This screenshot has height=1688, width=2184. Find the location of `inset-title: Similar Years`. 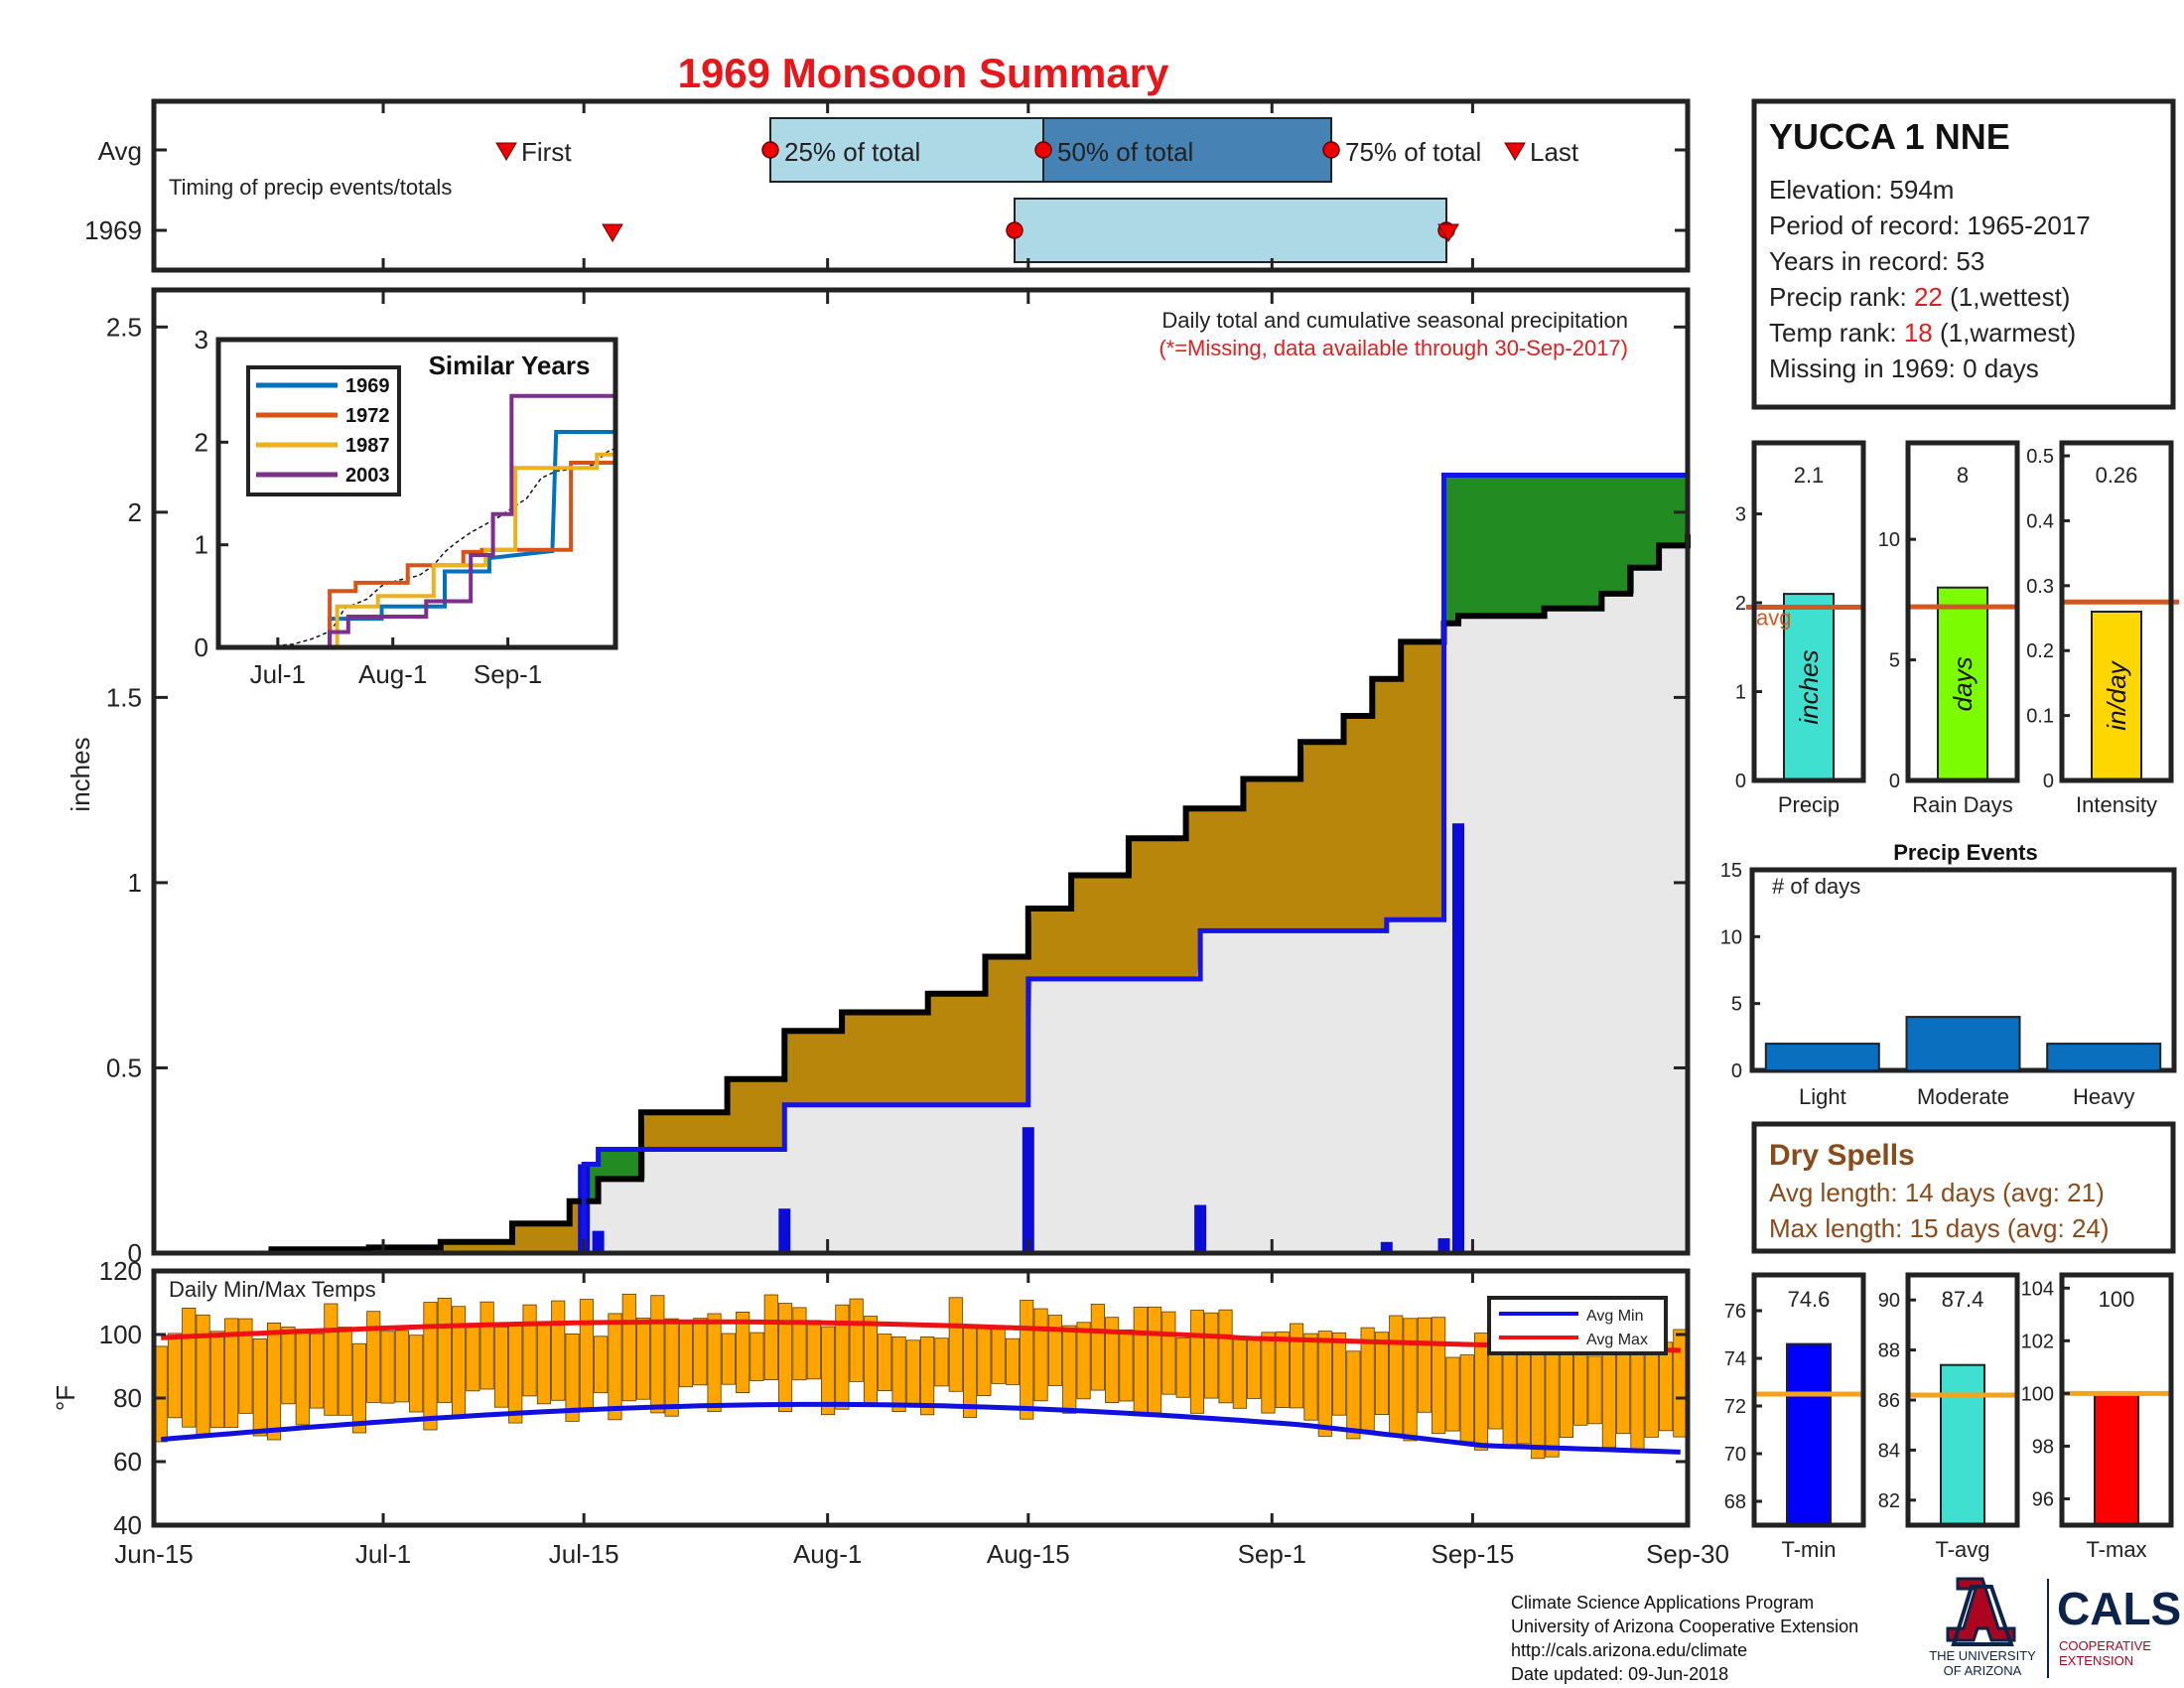

inset-title: Similar Years is located at coordinates (510, 365).